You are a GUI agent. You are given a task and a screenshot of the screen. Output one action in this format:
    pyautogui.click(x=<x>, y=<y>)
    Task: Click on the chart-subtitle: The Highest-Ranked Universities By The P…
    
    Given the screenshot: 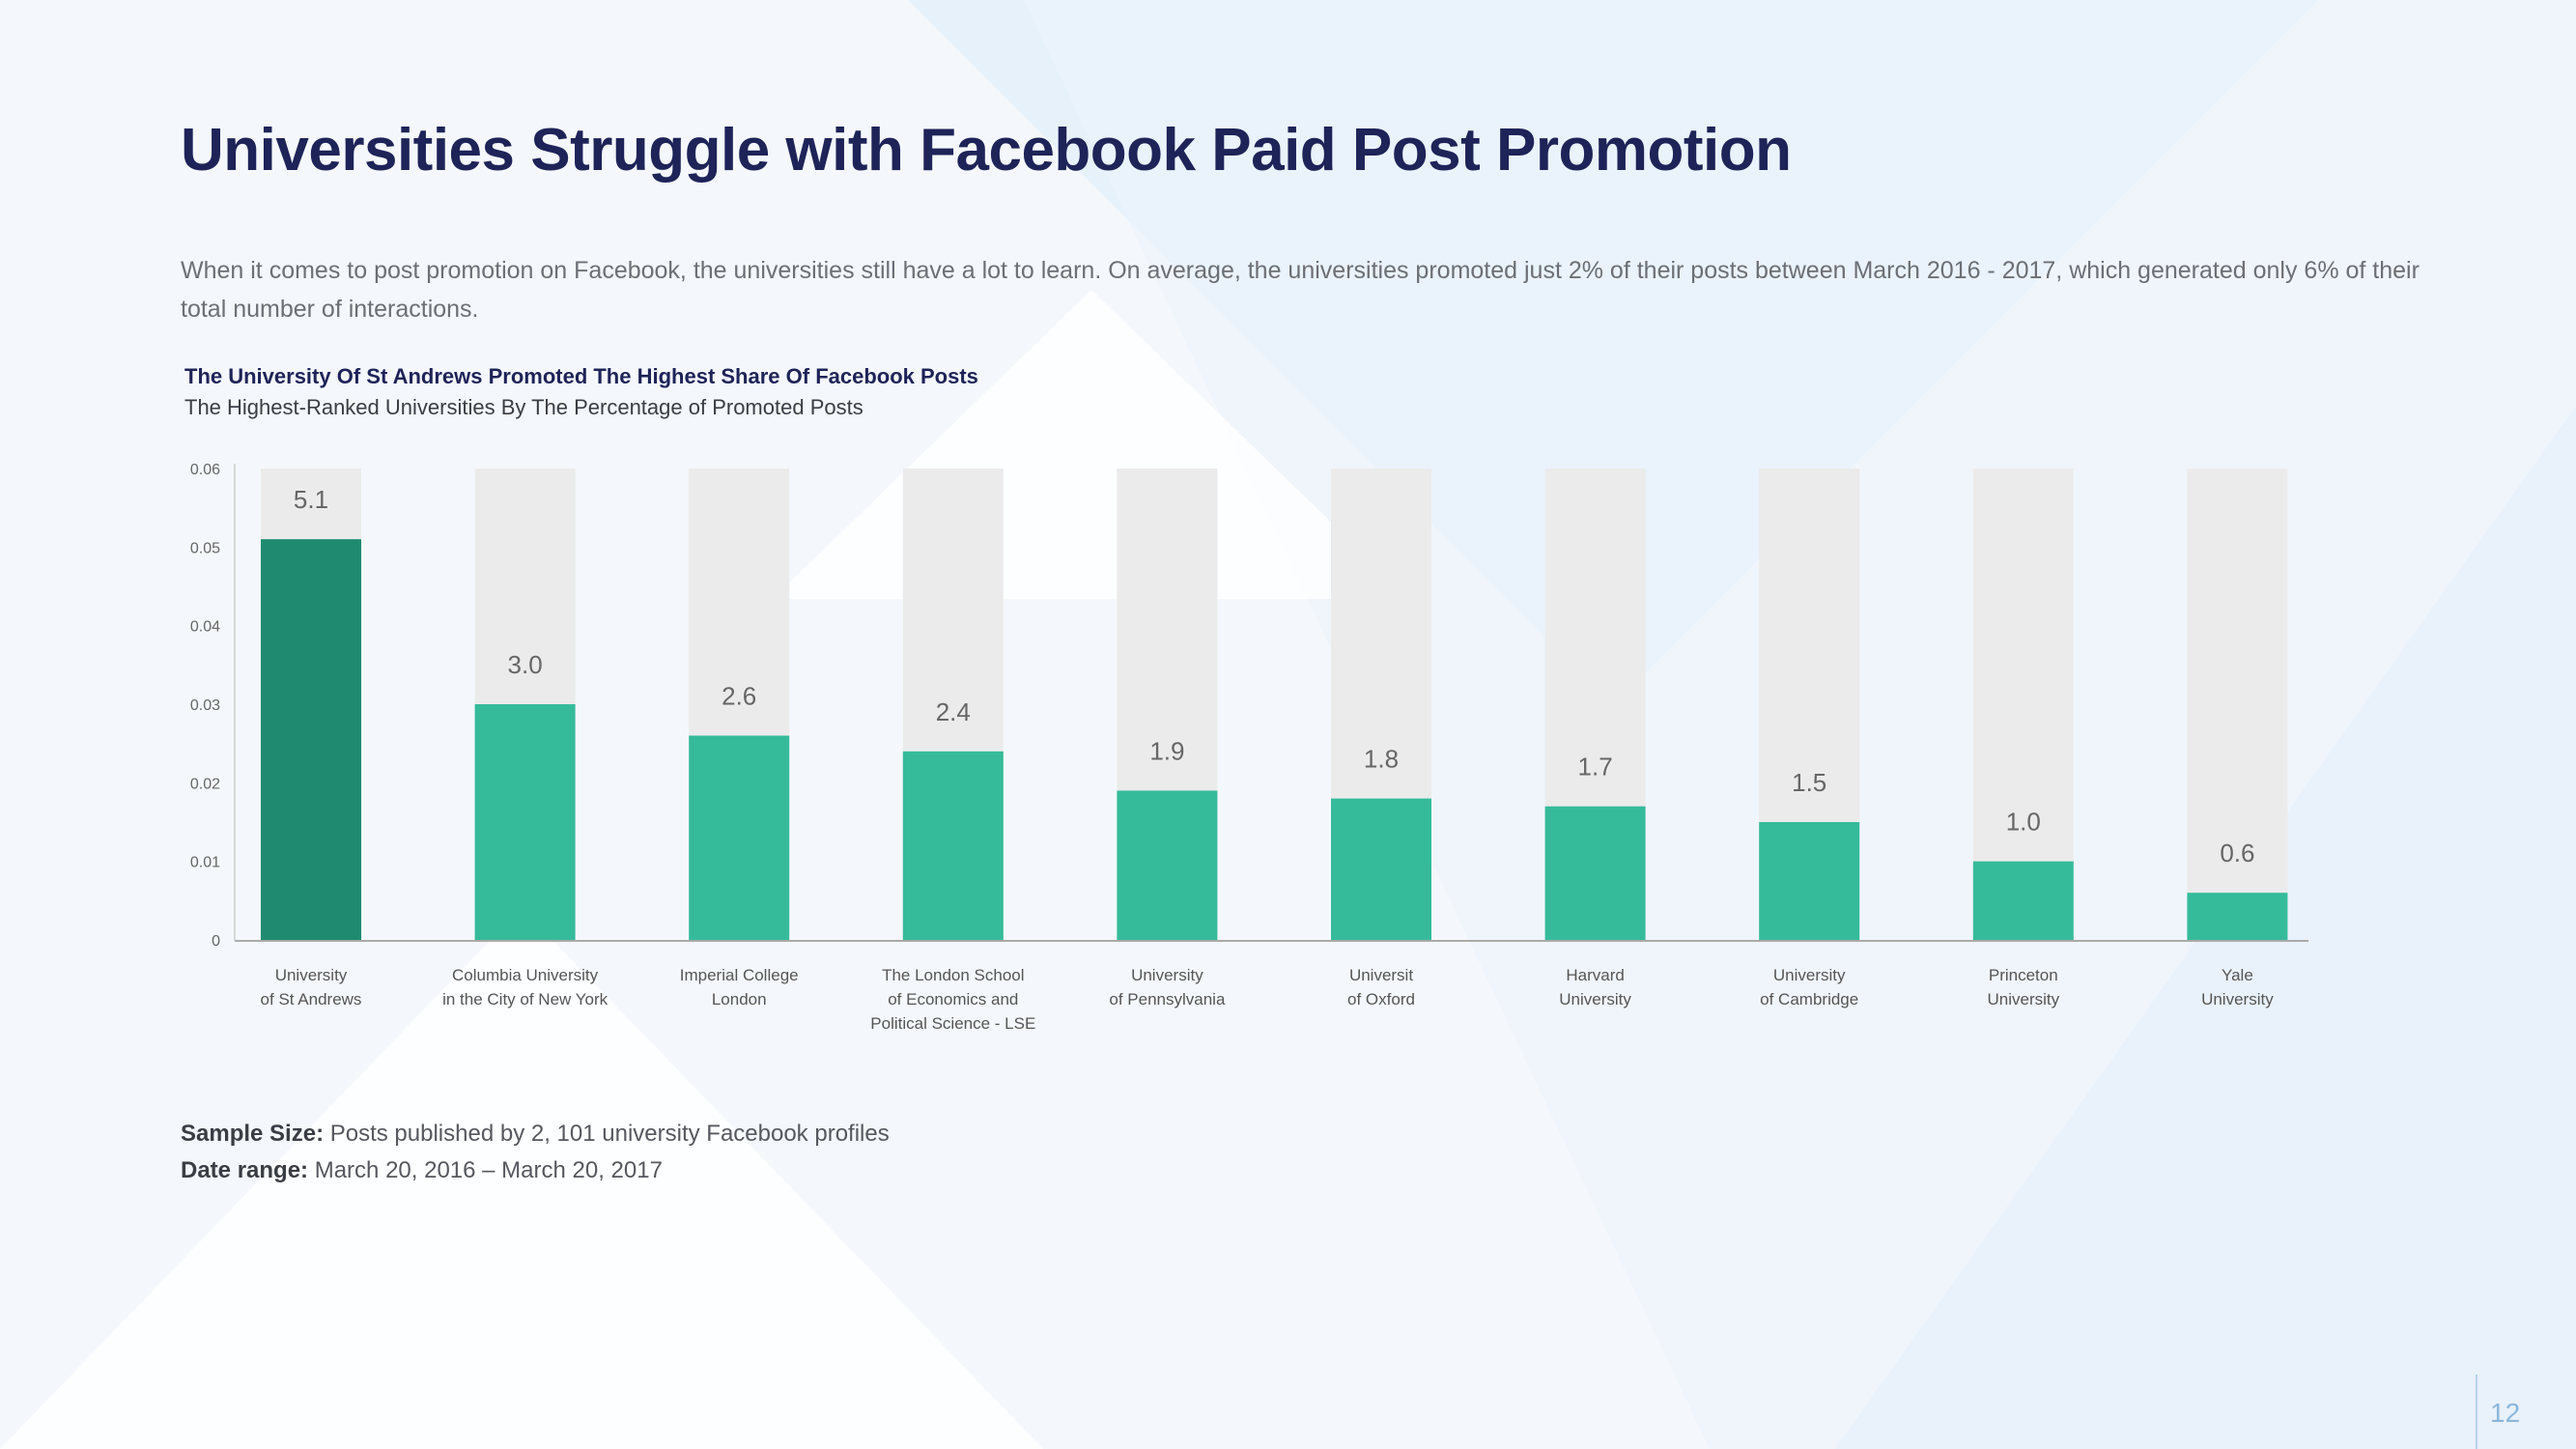 What is the action you would take?
    pyautogui.click(x=523, y=407)
    